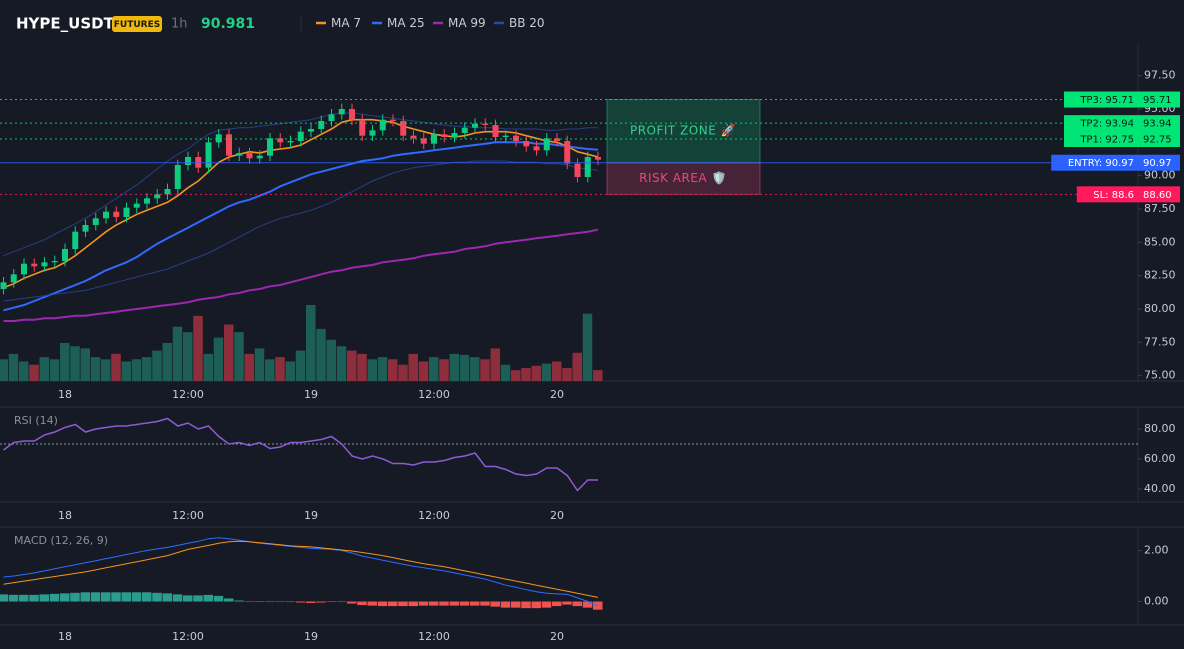  What do you see at coordinates (406, 23) in the screenshot?
I see `legend-label: MA 25` at bounding box center [406, 23].